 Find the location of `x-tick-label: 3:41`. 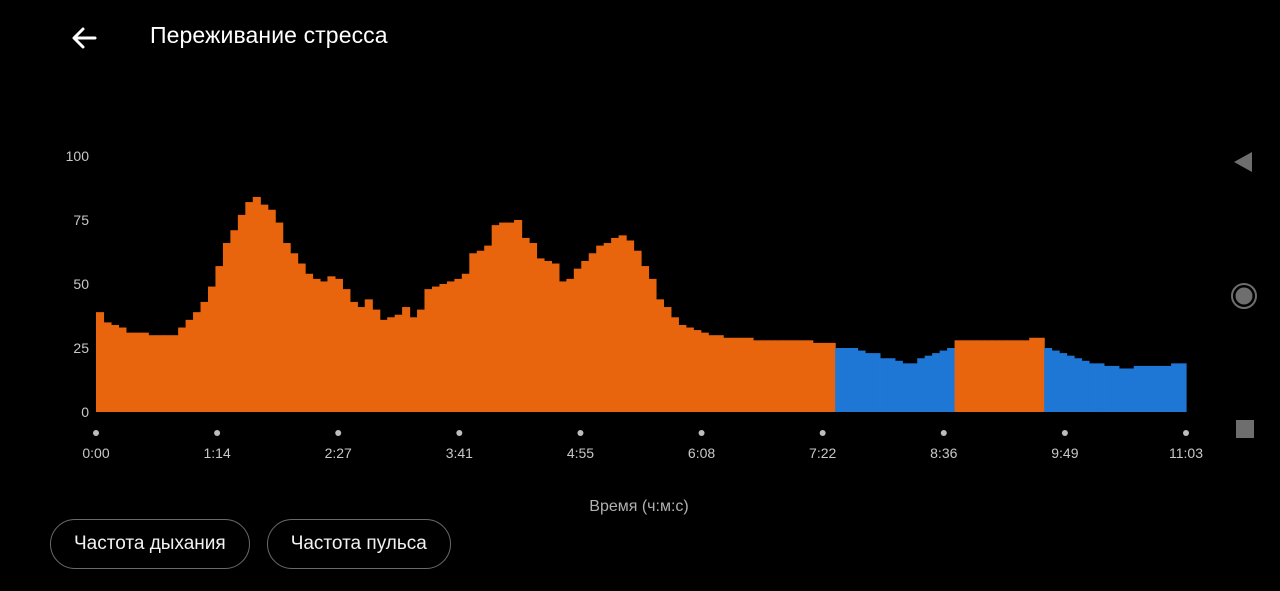

x-tick-label: 3:41 is located at coordinates (459, 453).